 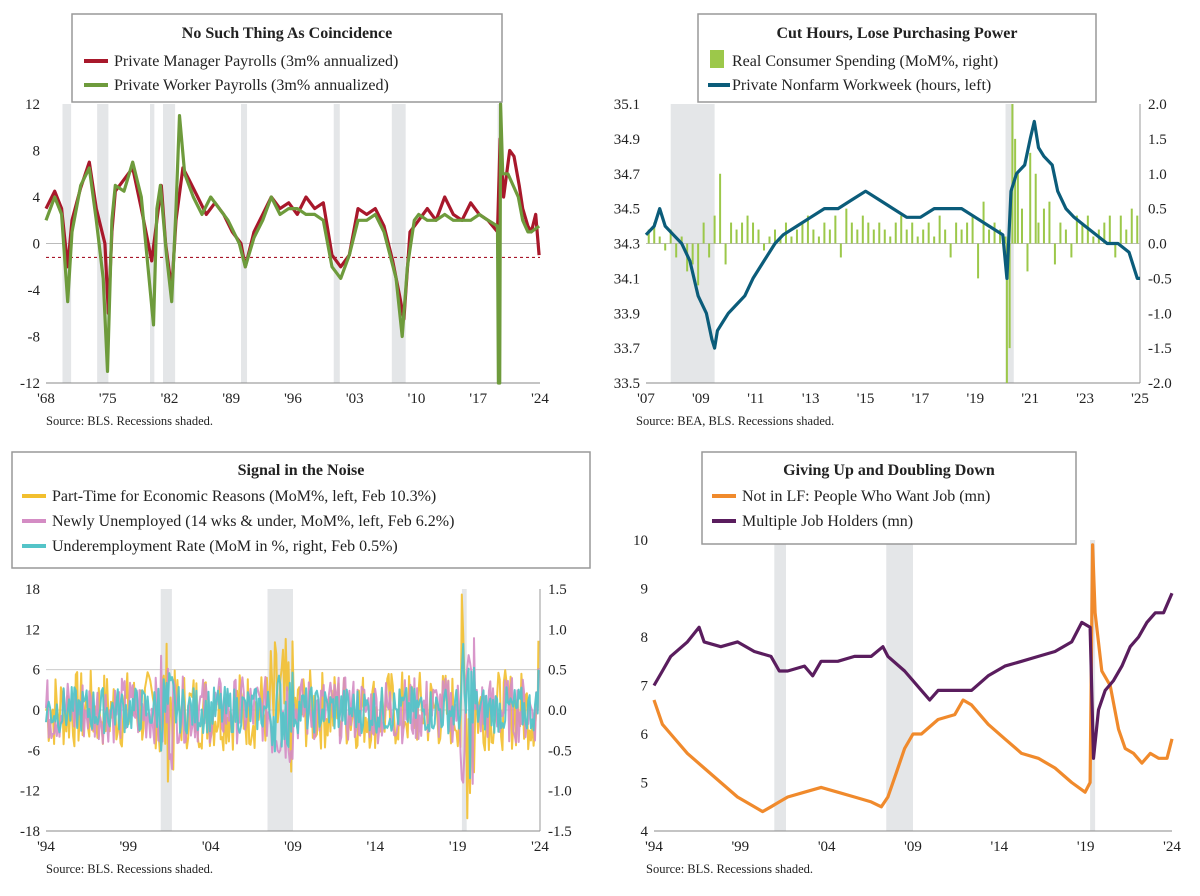 What do you see at coordinates (701, 399) in the screenshot?
I see `x-tick-label: '09` at bounding box center [701, 399].